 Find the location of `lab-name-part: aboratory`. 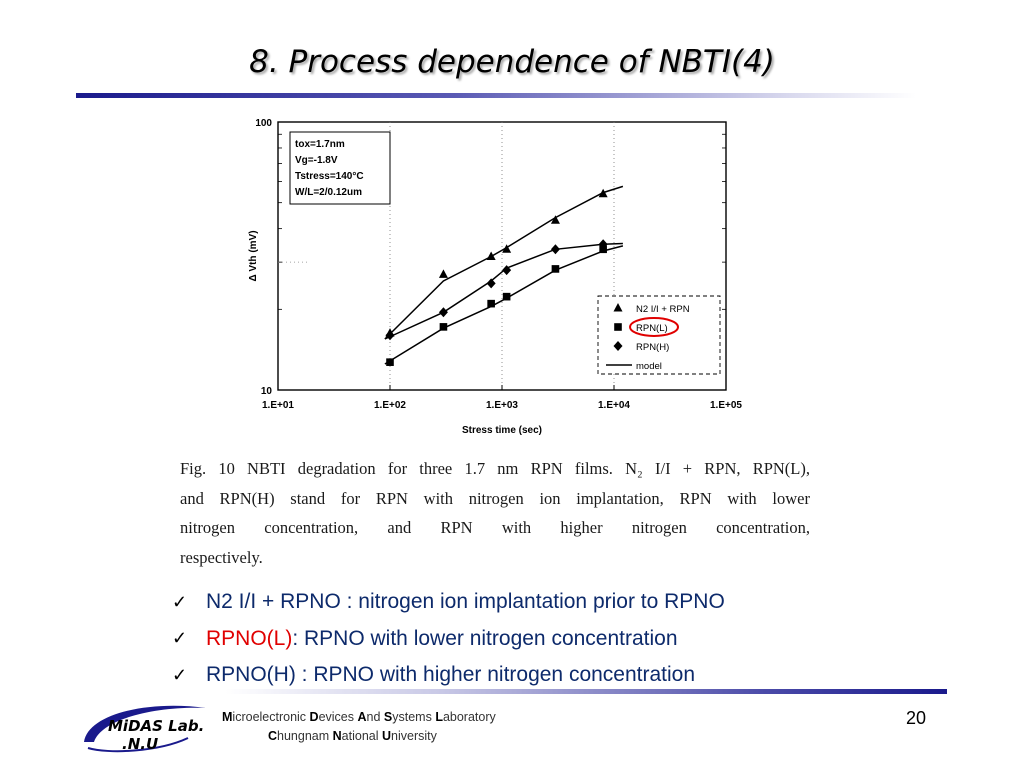

lab-name-part: aboratory is located at coordinates (469, 717).